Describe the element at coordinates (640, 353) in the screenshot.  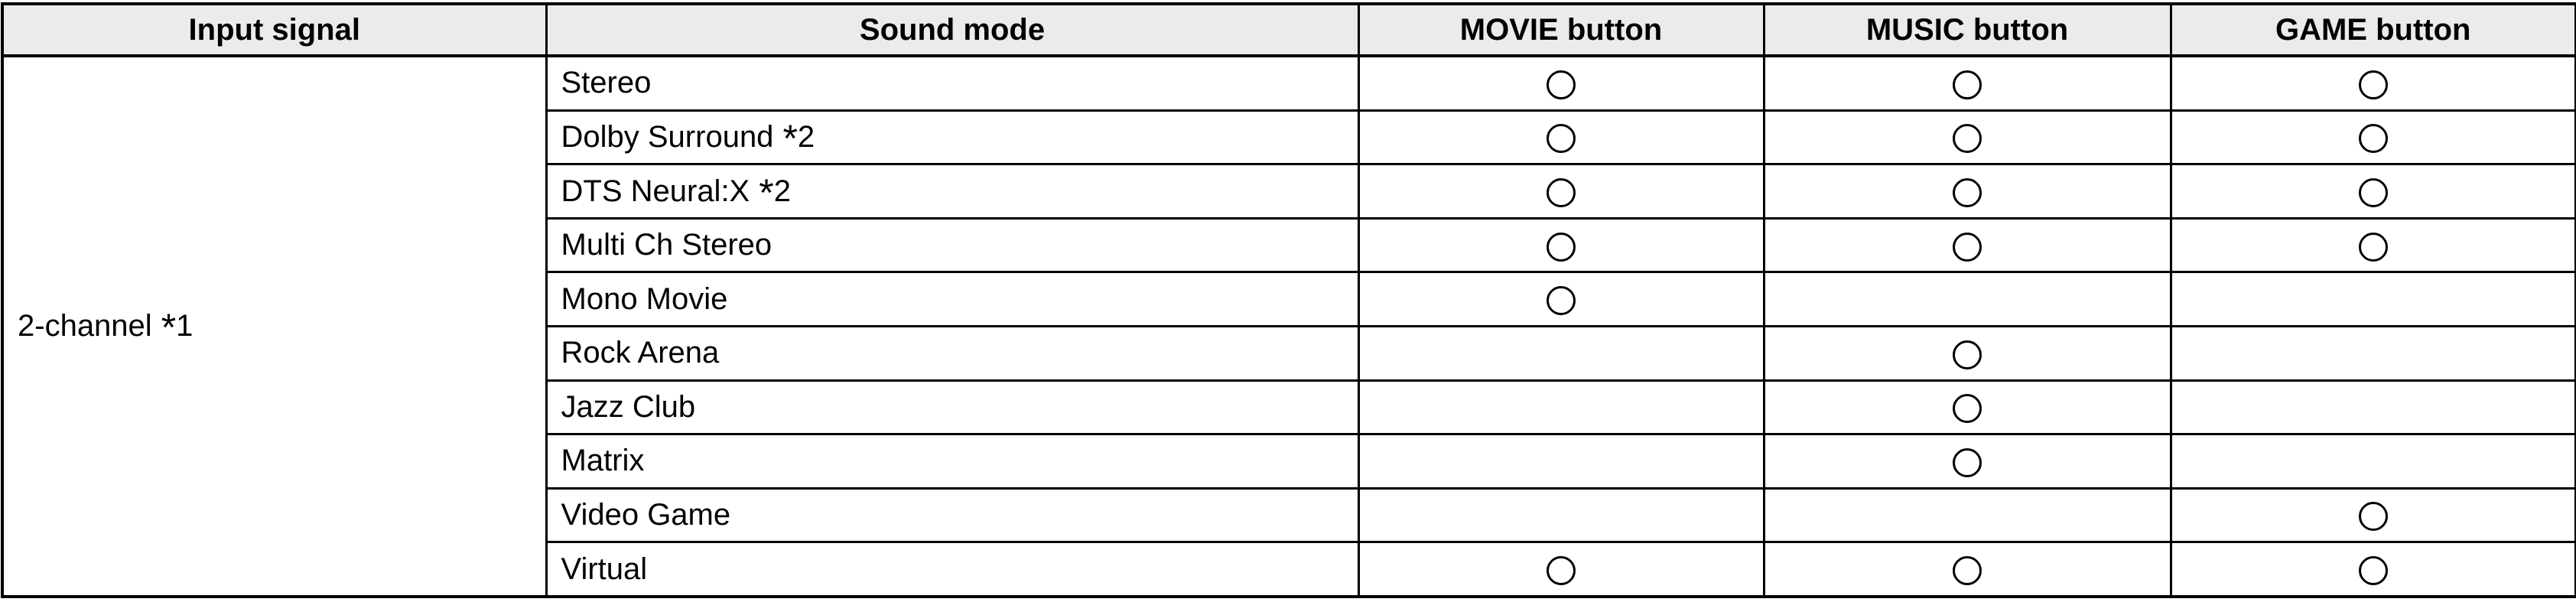
I see `sound-mode-label: Rock Arena` at that location.